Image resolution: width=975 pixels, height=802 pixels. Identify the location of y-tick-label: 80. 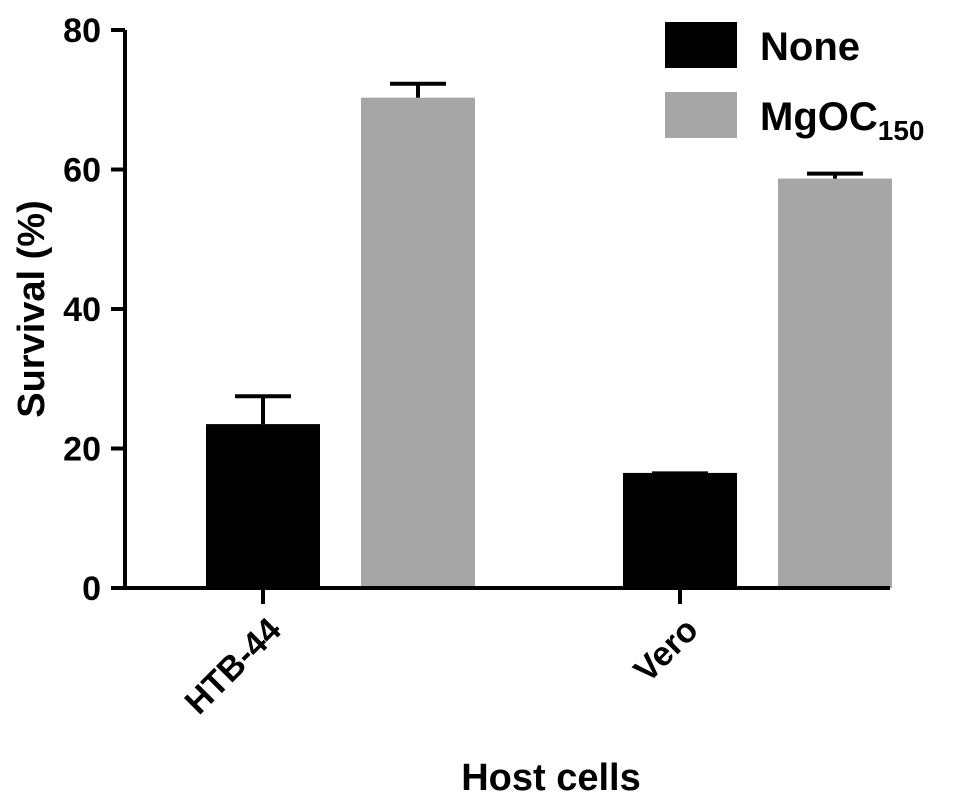
(82, 31).